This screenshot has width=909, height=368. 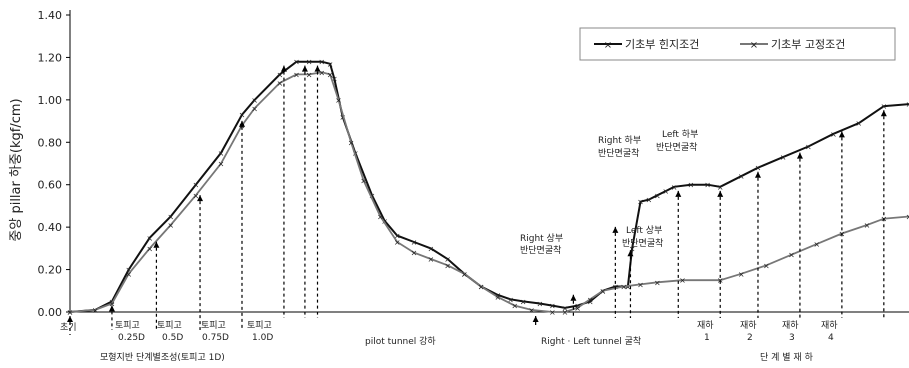 What do you see at coordinates (676, 147) in the screenshot?
I see `left-lower-label-2: 반단면굴착` at bounding box center [676, 147].